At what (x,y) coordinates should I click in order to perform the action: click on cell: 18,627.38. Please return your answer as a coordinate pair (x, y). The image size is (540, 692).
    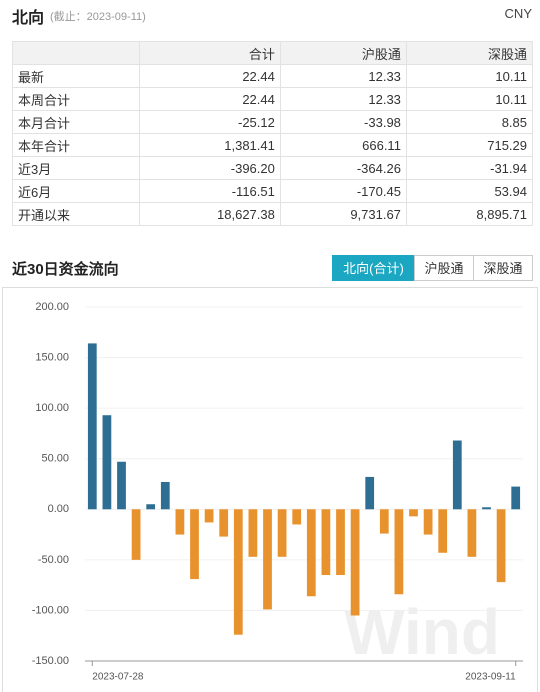
    Looking at the image, I should click on (210, 214).